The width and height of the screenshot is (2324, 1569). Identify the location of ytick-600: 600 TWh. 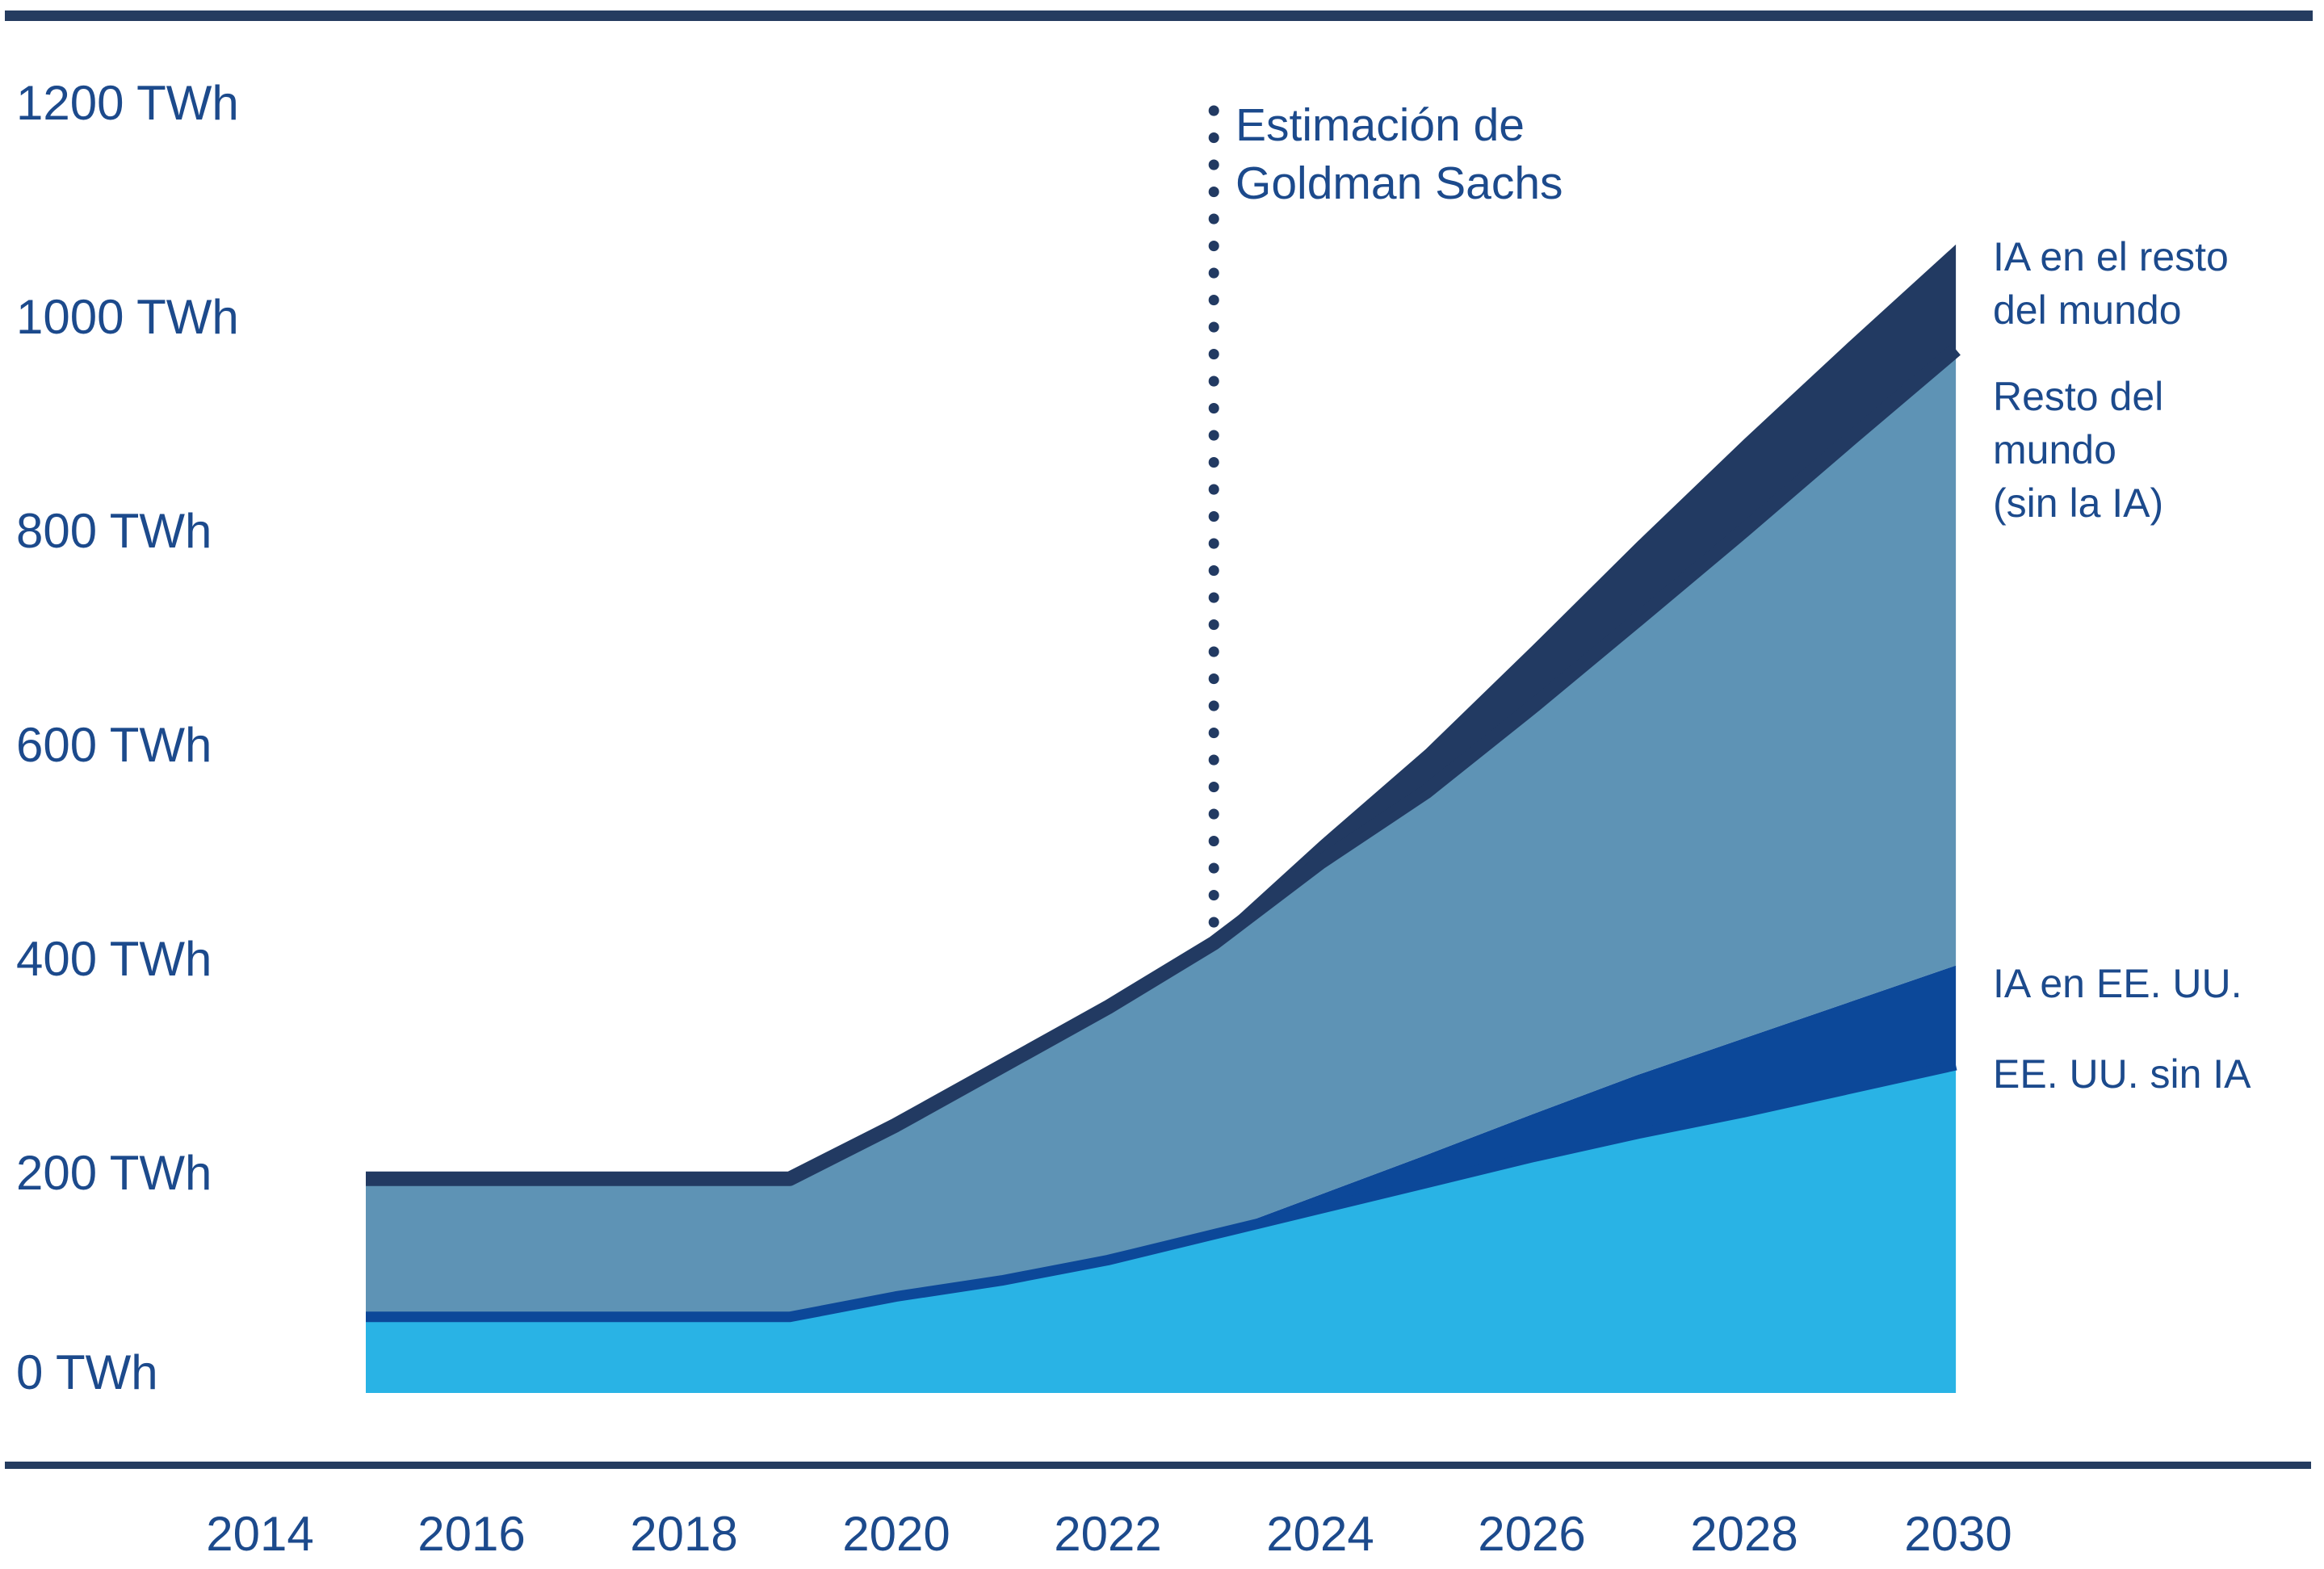
(114, 745).